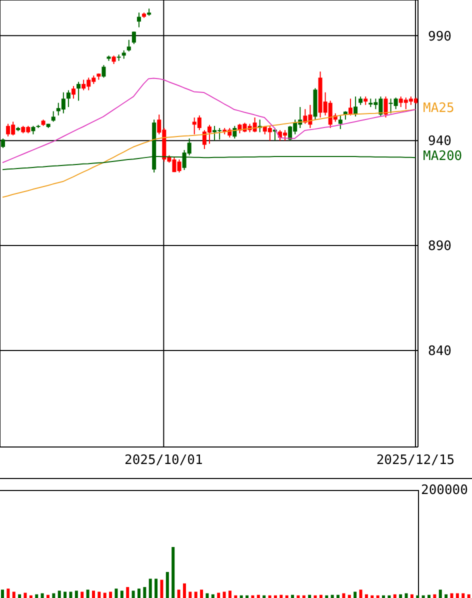 This screenshot has width=472, height=598. What do you see at coordinates (415, 460) in the screenshot?
I see `x-tick-label: 2025/12/15` at bounding box center [415, 460].